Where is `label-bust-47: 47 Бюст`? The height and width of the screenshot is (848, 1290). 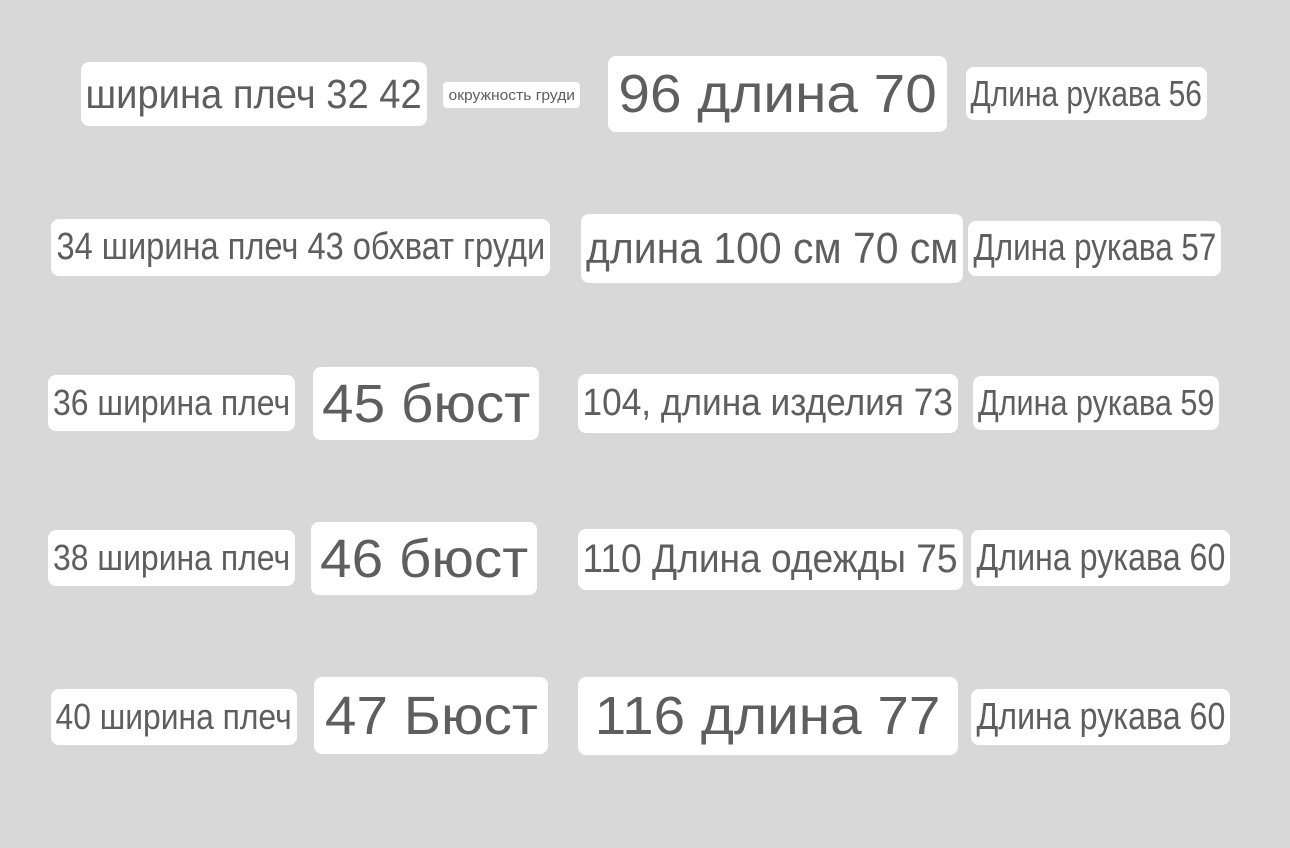 label-bust-47: 47 Бюст is located at coordinates (431, 715).